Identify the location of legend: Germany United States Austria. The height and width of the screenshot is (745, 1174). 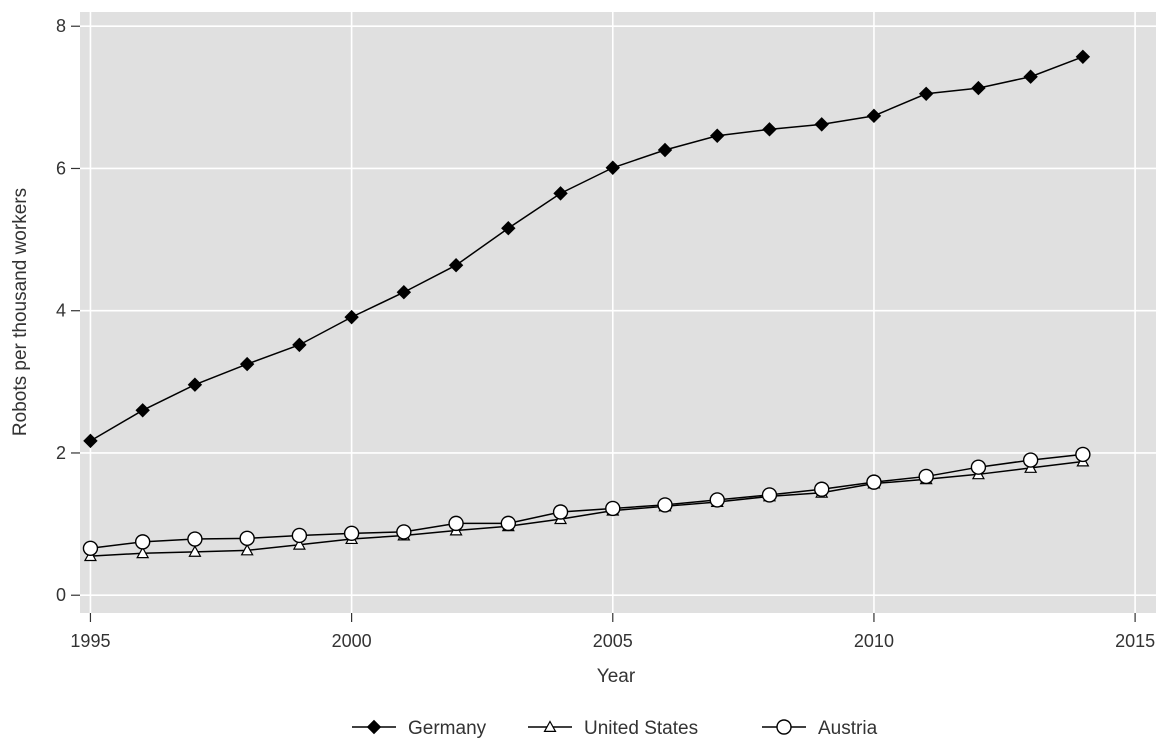
(615, 728).